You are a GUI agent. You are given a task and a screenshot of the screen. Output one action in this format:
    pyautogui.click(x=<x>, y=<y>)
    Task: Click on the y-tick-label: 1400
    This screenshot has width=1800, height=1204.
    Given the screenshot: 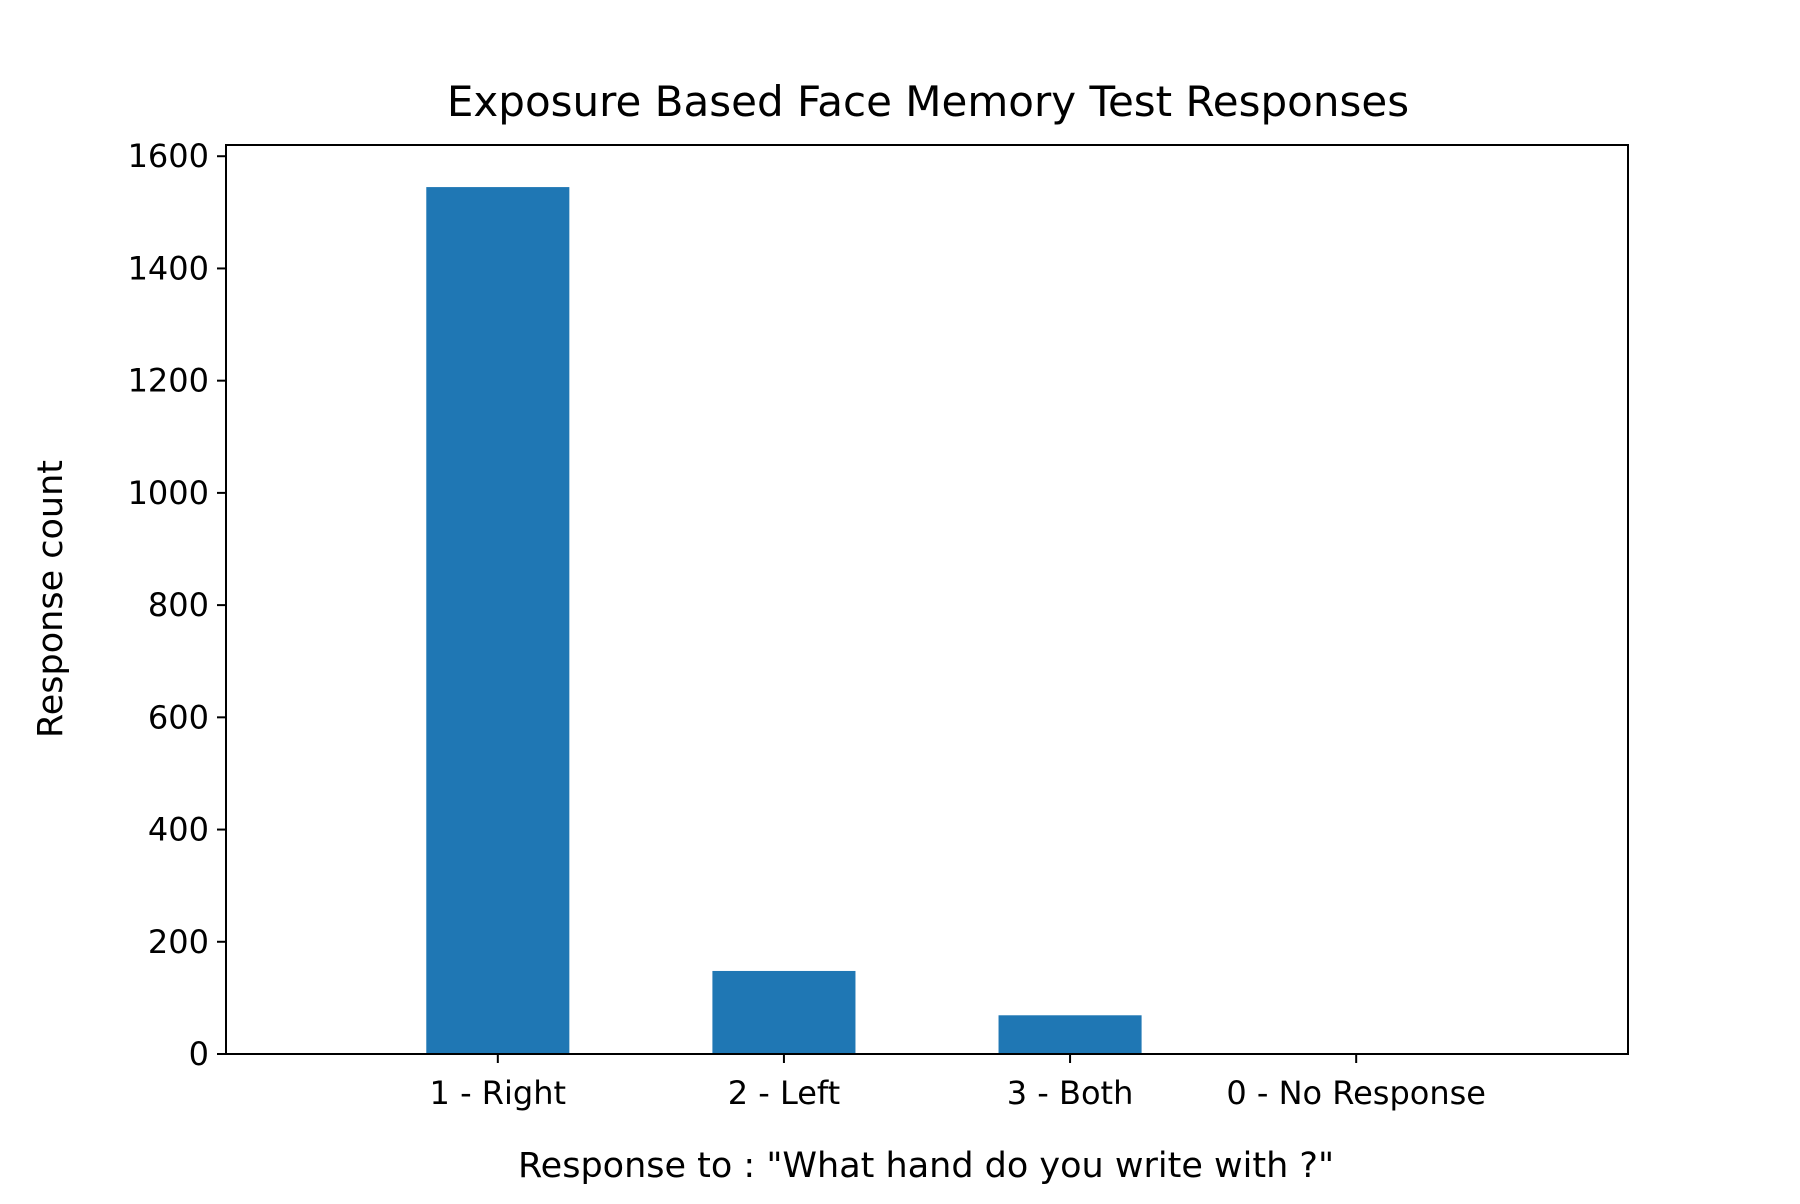 What is the action you would take?
    pyautogui.click(x=168, y=268)
    